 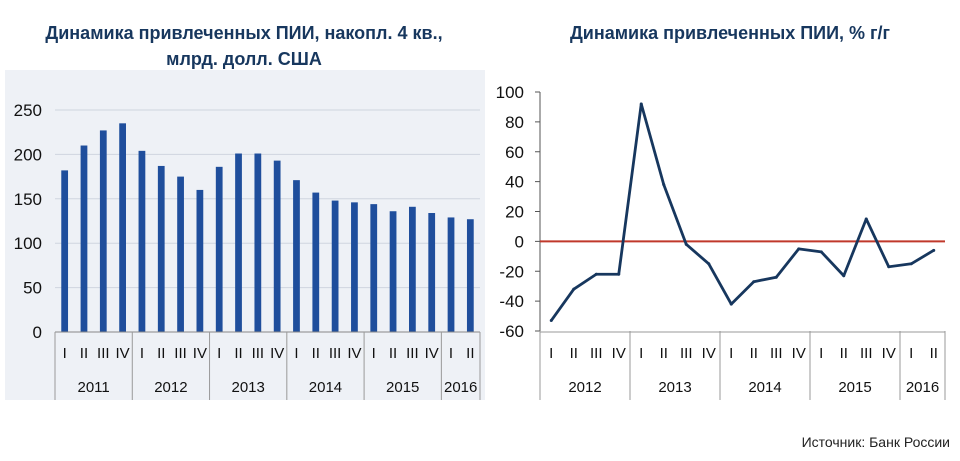 What do you see at coordinates (28, 154) in the screenshot?
I see `y-tick-label: 200` at bounding box center [28, 154].